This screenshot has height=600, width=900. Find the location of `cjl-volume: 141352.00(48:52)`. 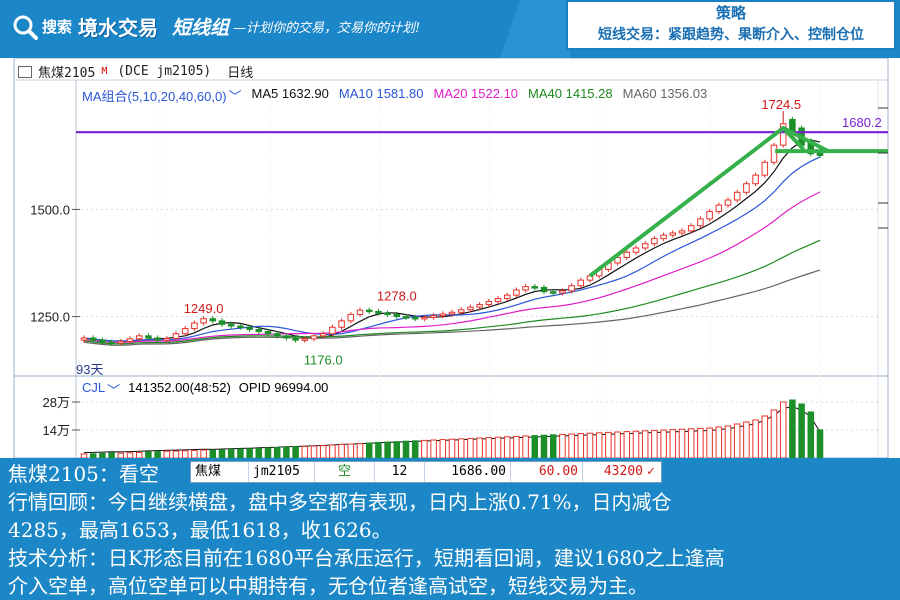

cjl-volume: 141352.00(48:52) is located at coordinates (179, 387).